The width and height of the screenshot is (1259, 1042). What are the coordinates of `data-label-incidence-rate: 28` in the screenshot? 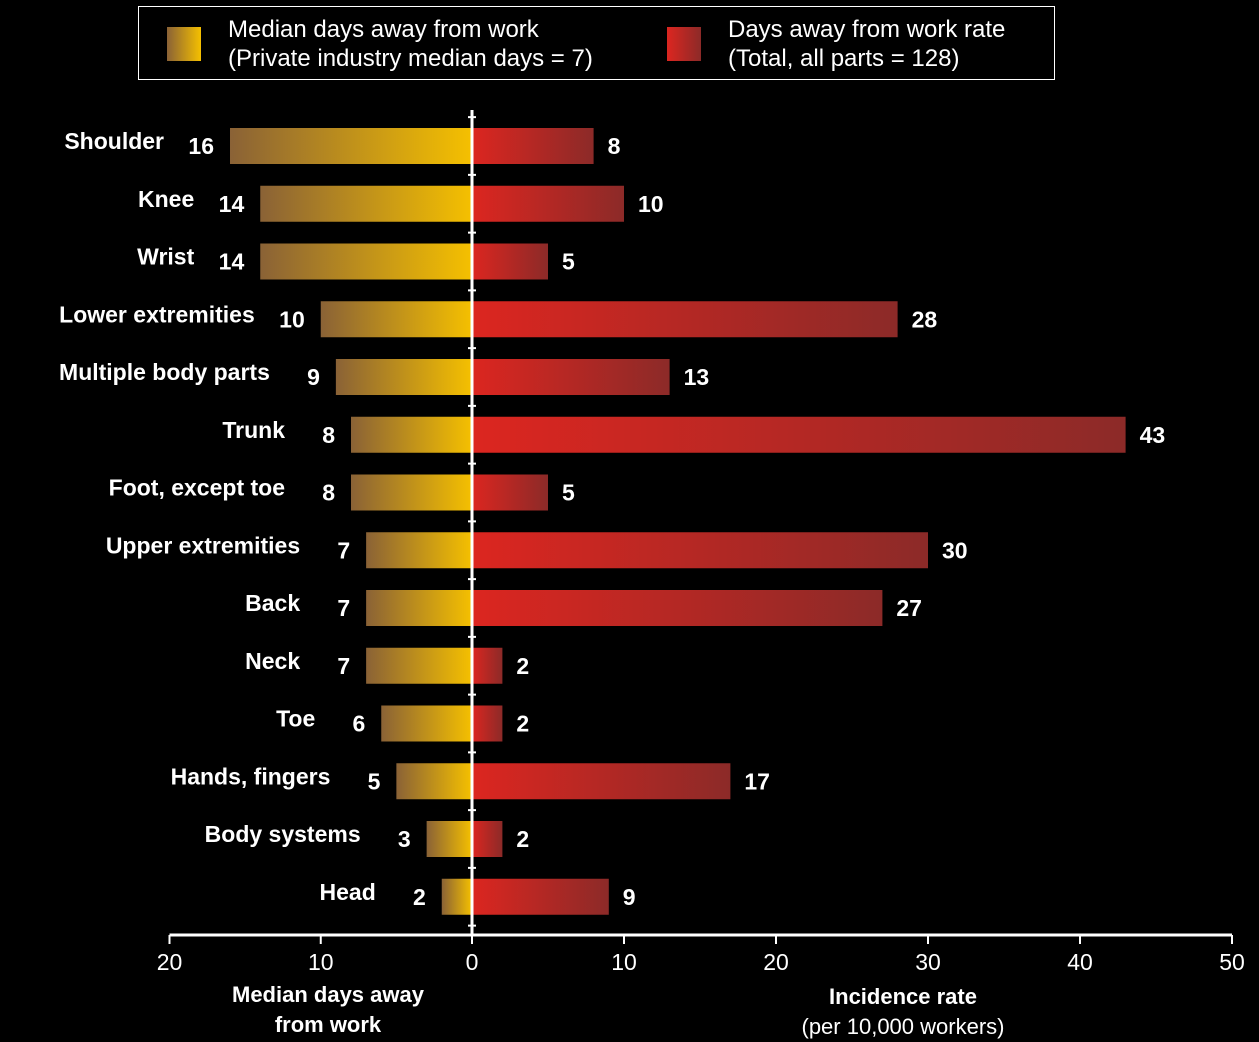 It's located at (925, 319).